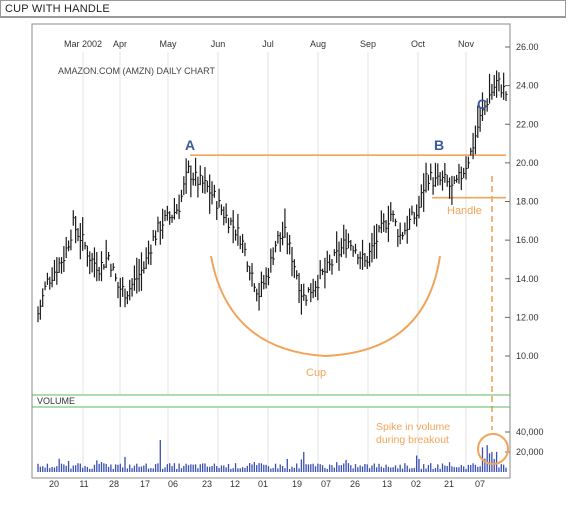 The height and width of the screenshot is (508, 570). What do you see at coordinates (83, 44) in the screenshot?
I see `month-label: Mar 2002` at bounding box center [83, 44].